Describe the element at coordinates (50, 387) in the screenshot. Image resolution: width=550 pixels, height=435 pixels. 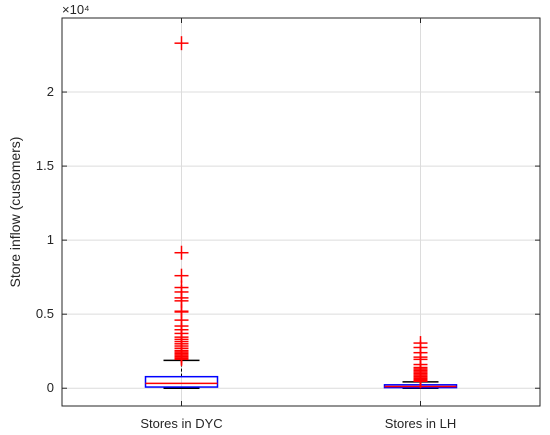
I see `y-tick-label: 0` at that location.